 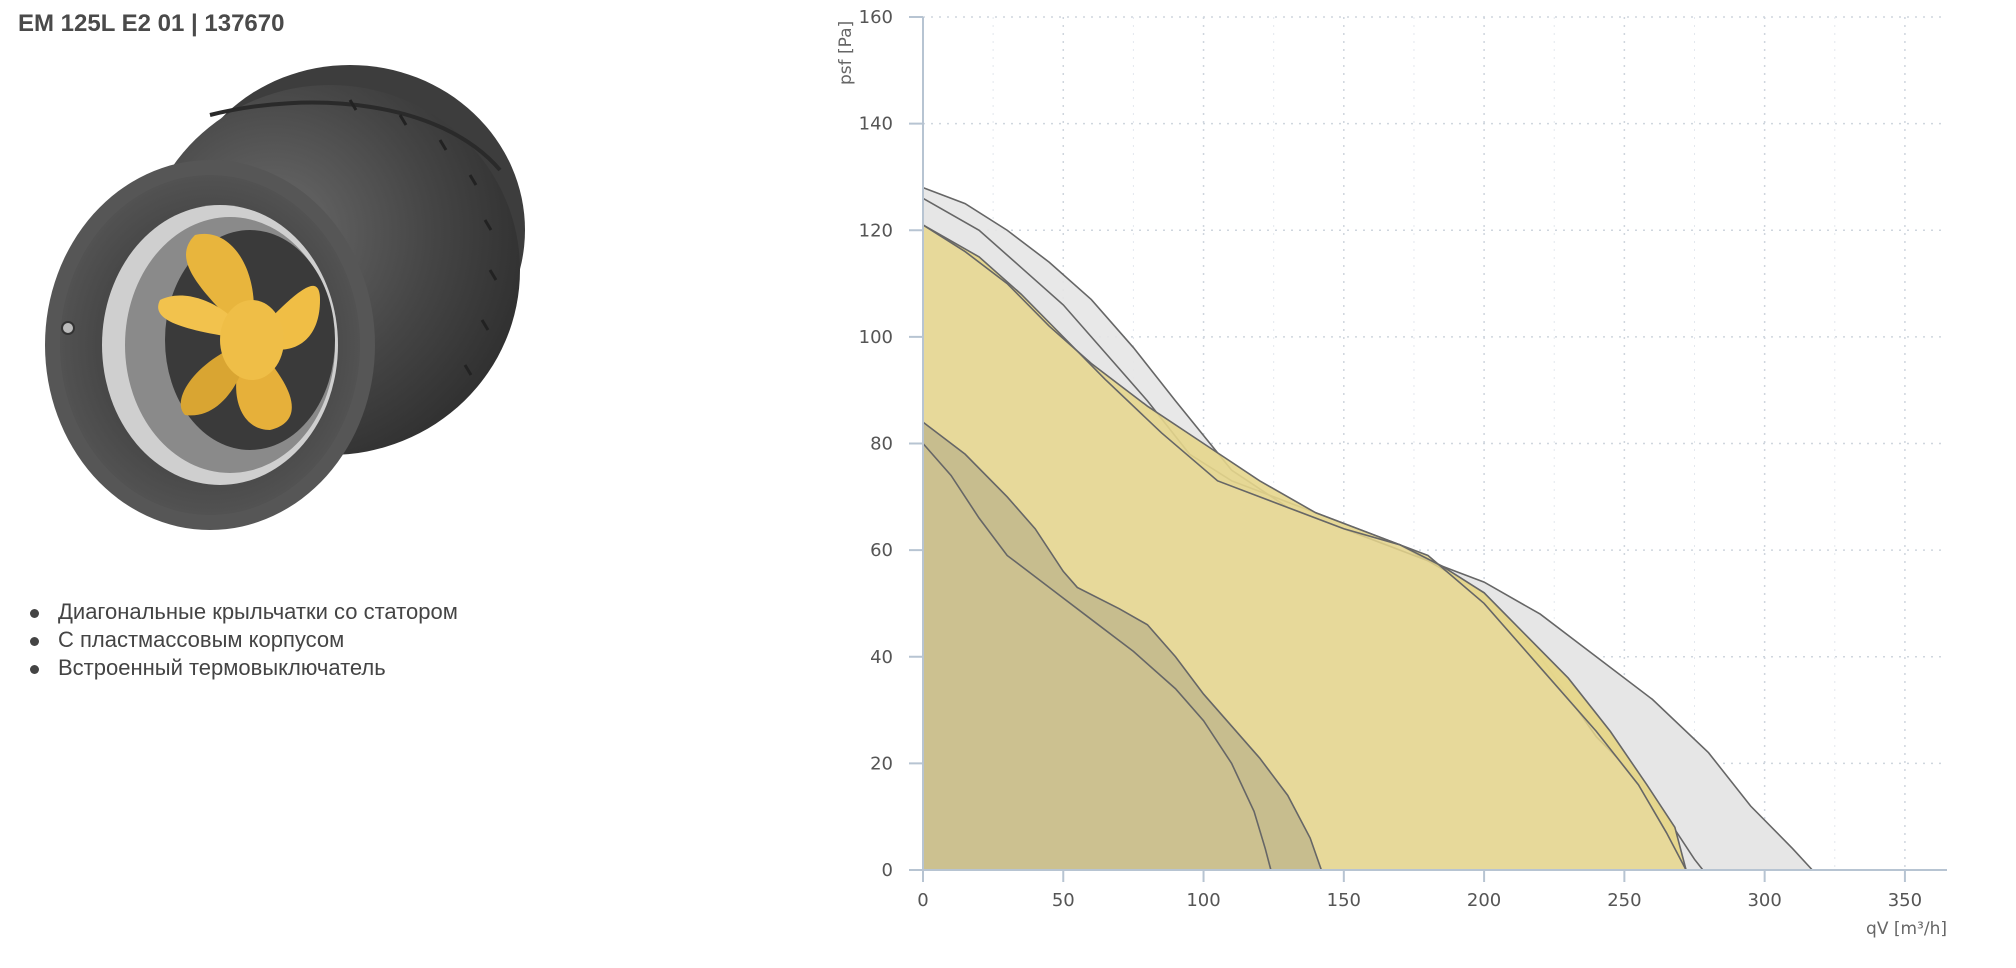 I want to click on y-tick-label: 140, so click(x=876, y=124).